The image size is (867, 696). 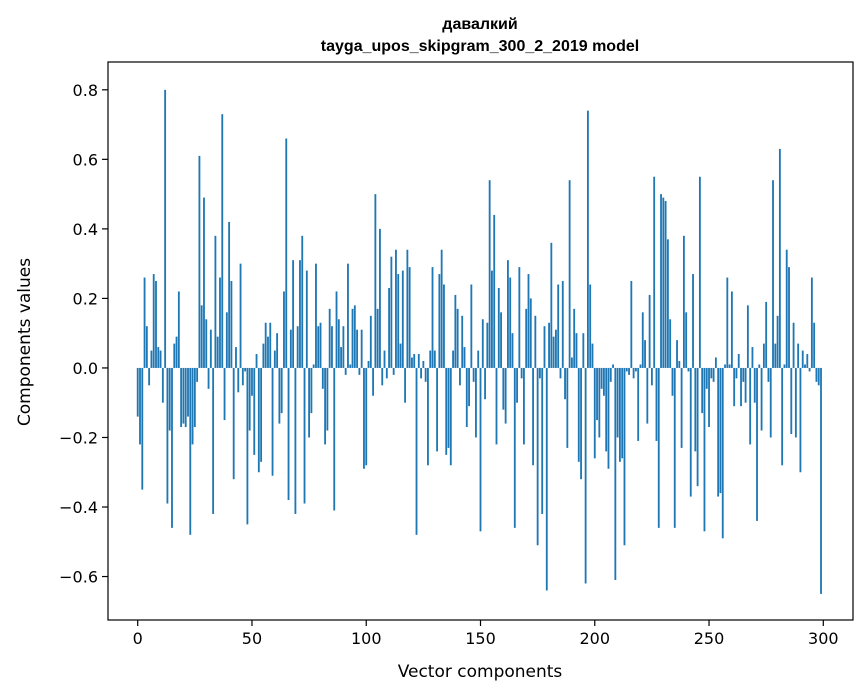 What do you see at coordinates (480, 638) in the screenshot?
I see `x-tick-label: 150` at bounding box center [480, 638].